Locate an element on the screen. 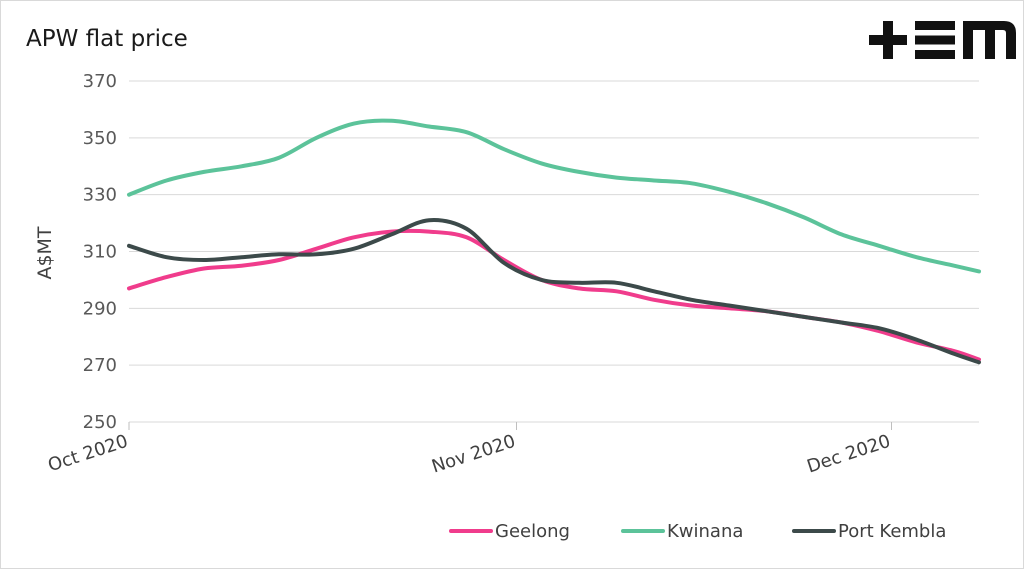 Image resolution: width=1024 pixels, height=570 pixels. legend-label: Kwinana is located at coordinates (705, 531).